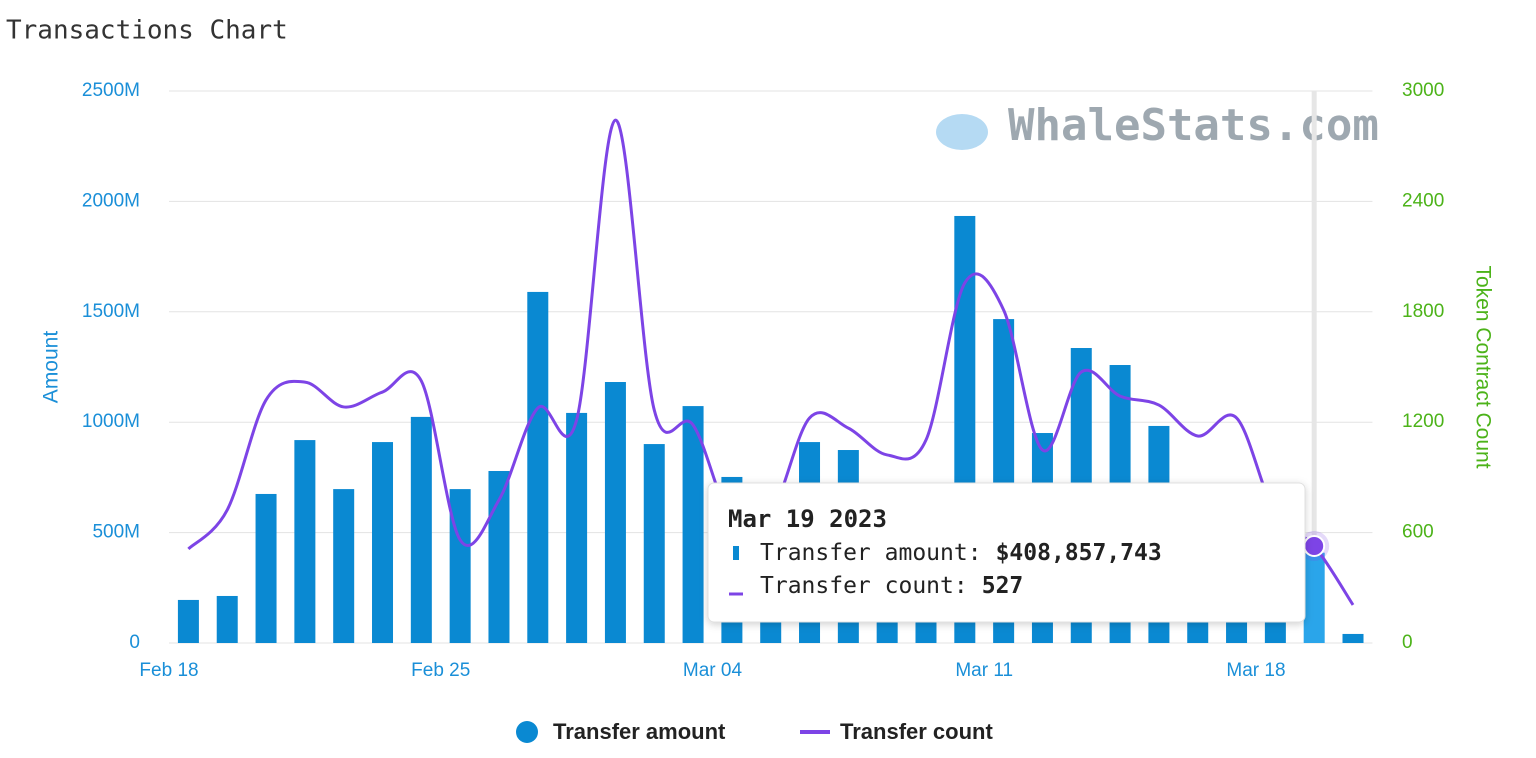 Image resolution: width=1536 pixels, height=758 pixels. What do you see at coordinates (639, 731) in the screenshot?
I see `legend-label: Transfer amount` at bounding box center [639, 731].